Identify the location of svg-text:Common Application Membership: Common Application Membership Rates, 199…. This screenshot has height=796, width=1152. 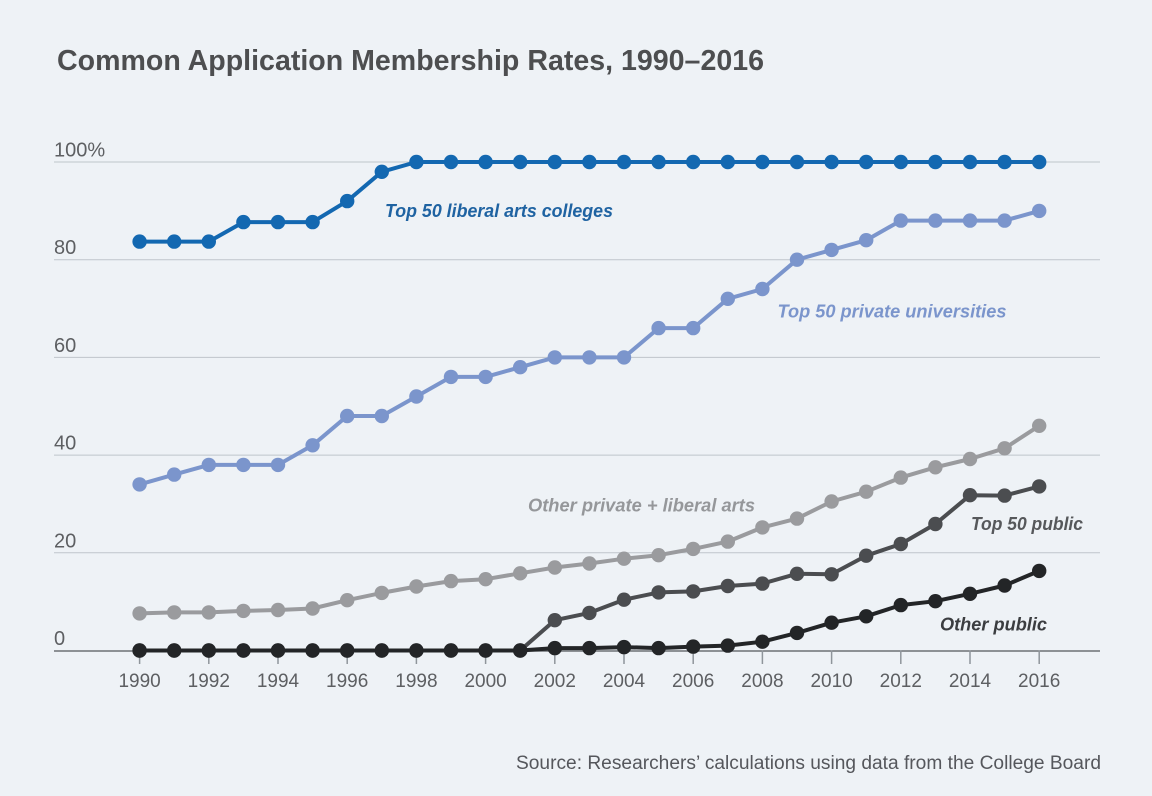
(410, 61).